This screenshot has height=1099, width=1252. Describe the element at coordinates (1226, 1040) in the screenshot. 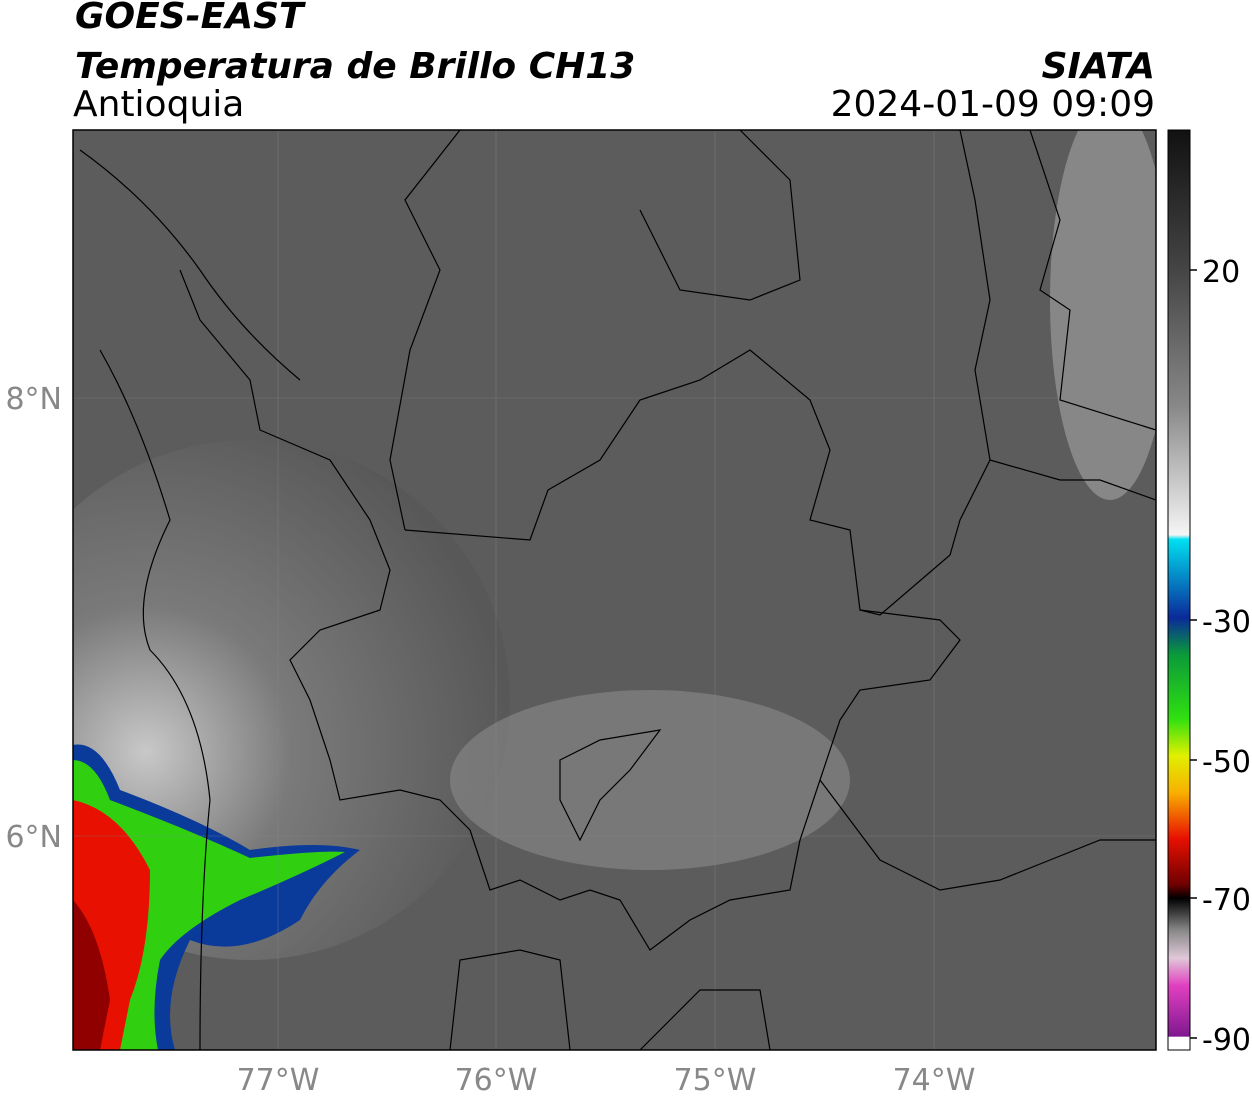

I see `colorbar-label: -90` at that location.